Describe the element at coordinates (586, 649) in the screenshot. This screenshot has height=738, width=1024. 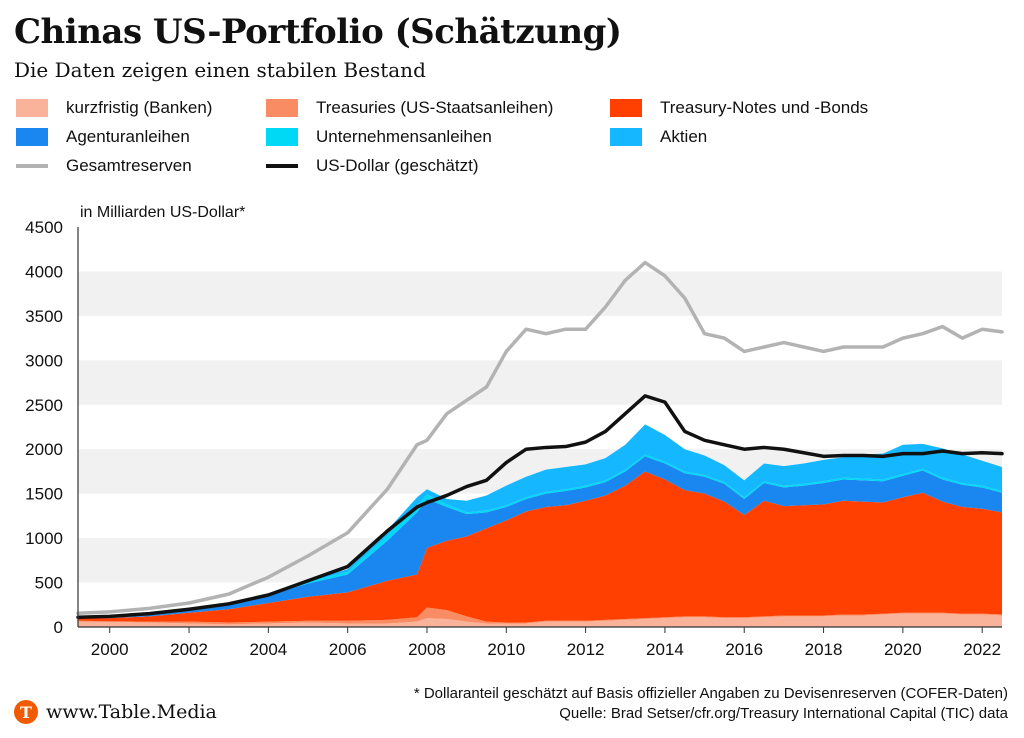
I see `x-tick-label: 2012` at that location.